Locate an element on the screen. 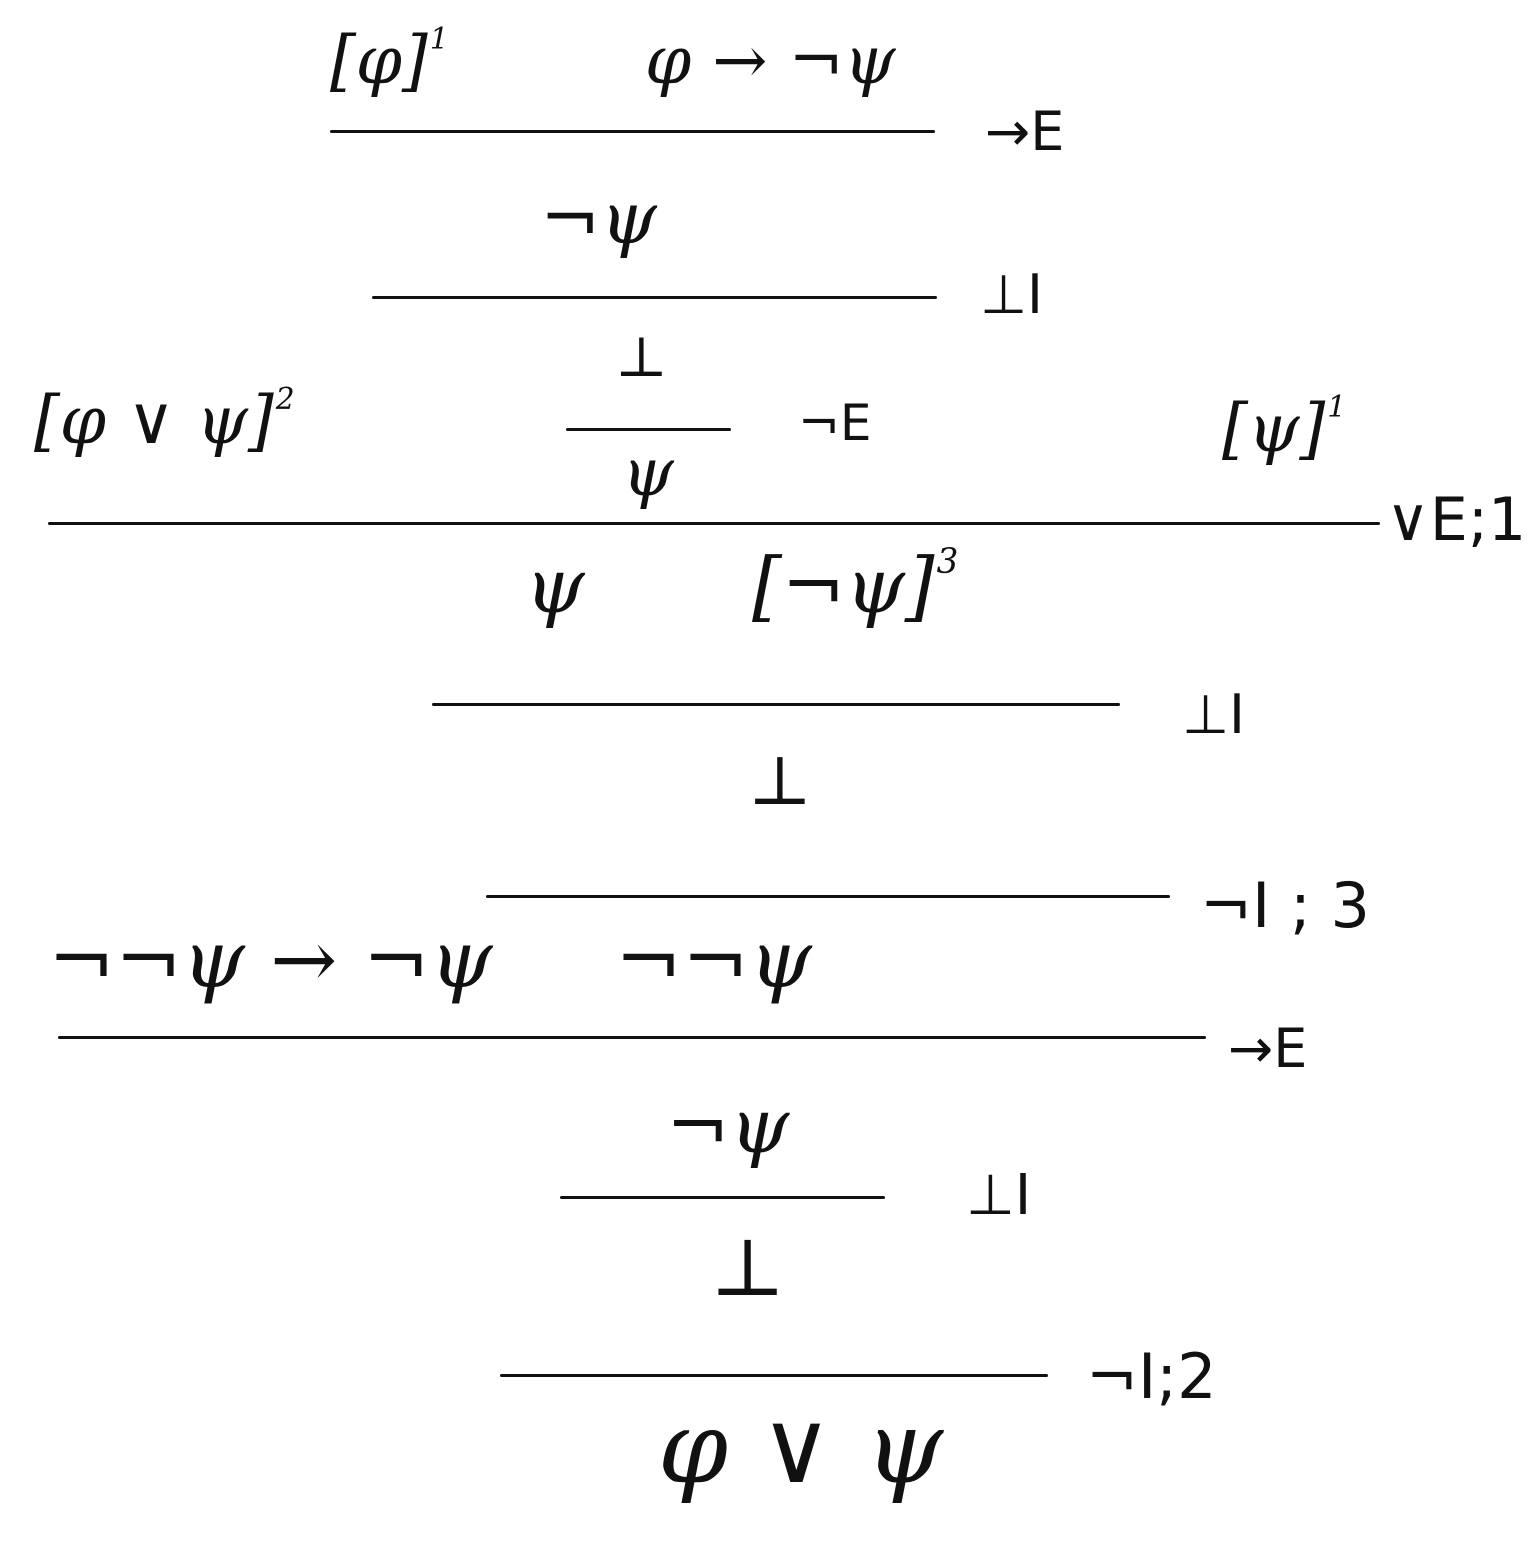  assumption-not-psi-3: [¬ψ]3 is located at coordinates (855, 584).